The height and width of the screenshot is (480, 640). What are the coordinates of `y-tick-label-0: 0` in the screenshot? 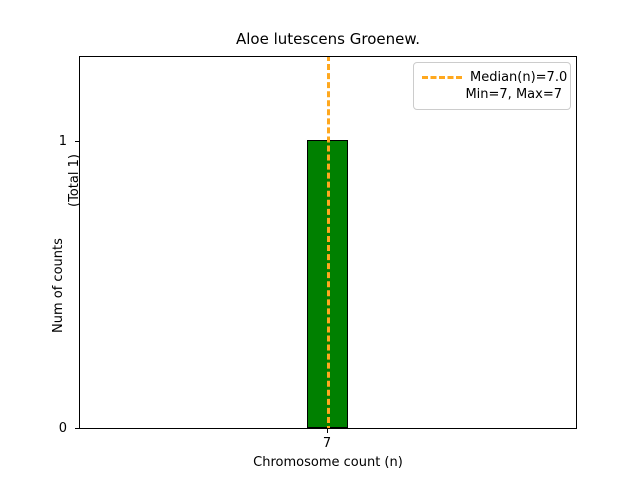 It's located at (62, 428).